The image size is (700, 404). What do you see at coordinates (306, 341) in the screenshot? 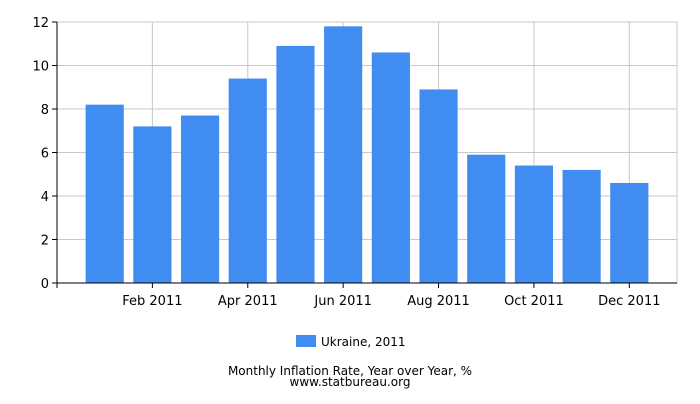
I see `legend-swatch` at bounding box center [306, 341].